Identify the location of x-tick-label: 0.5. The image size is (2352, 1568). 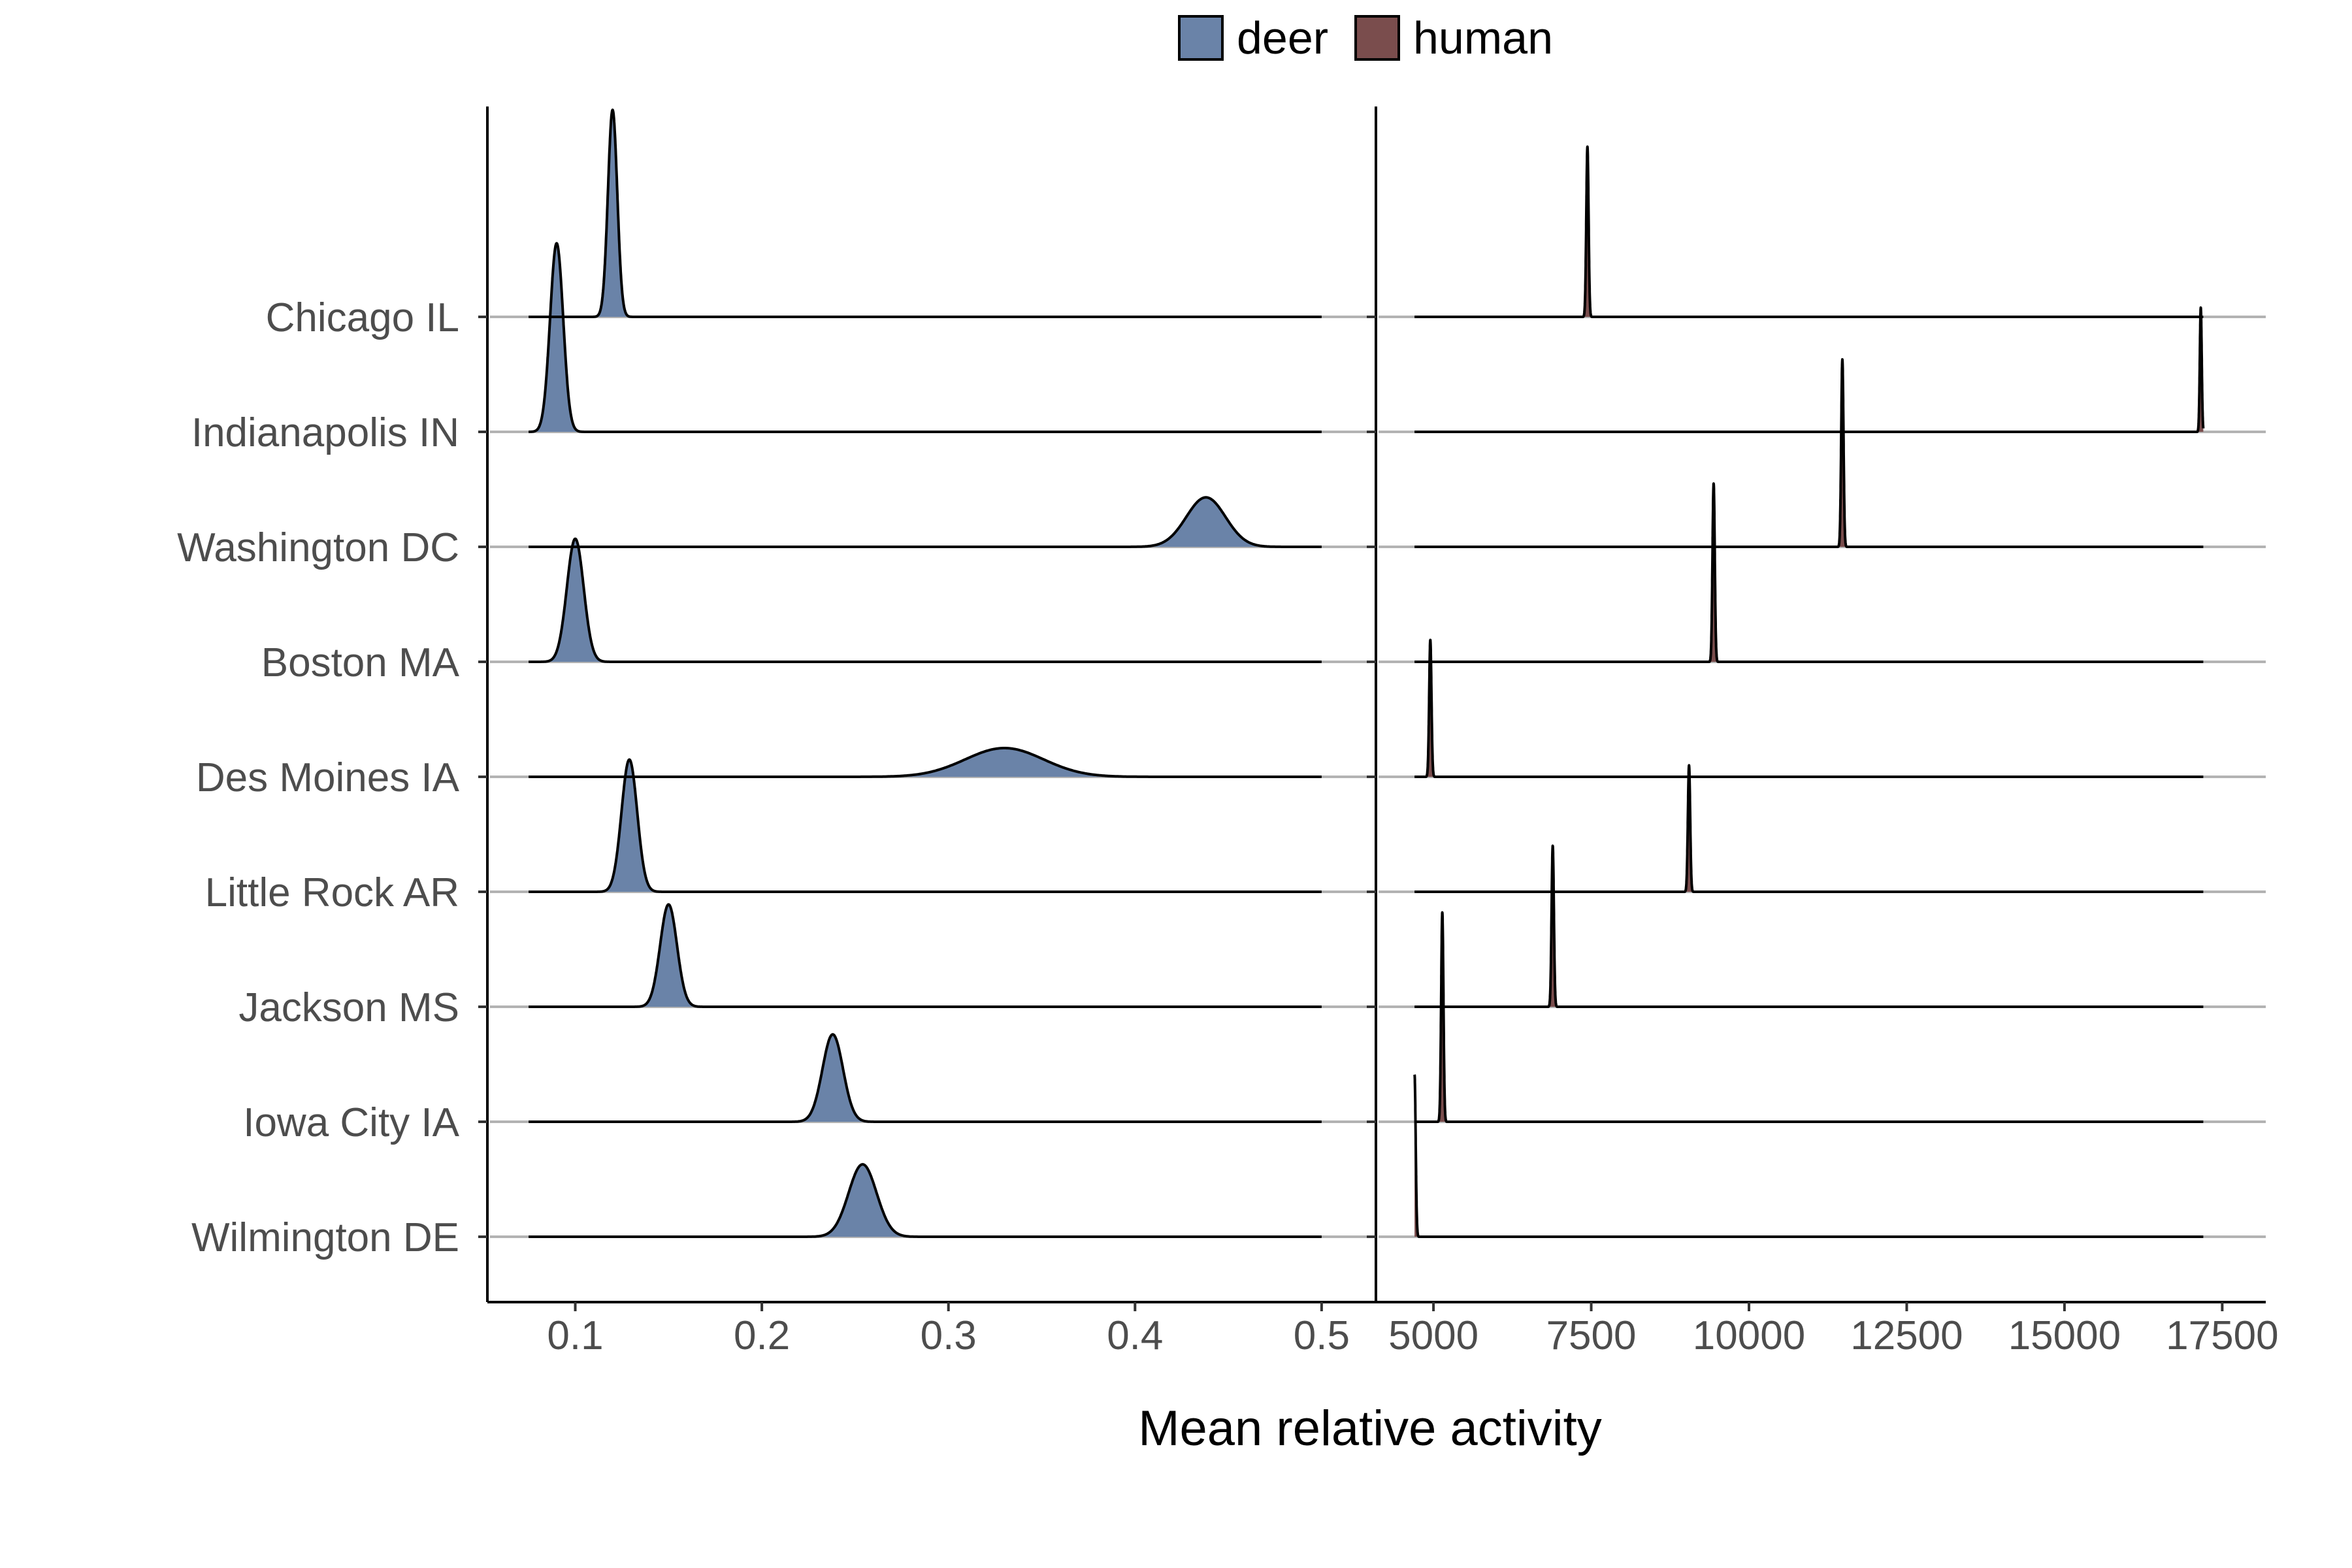
(1322, 1335).